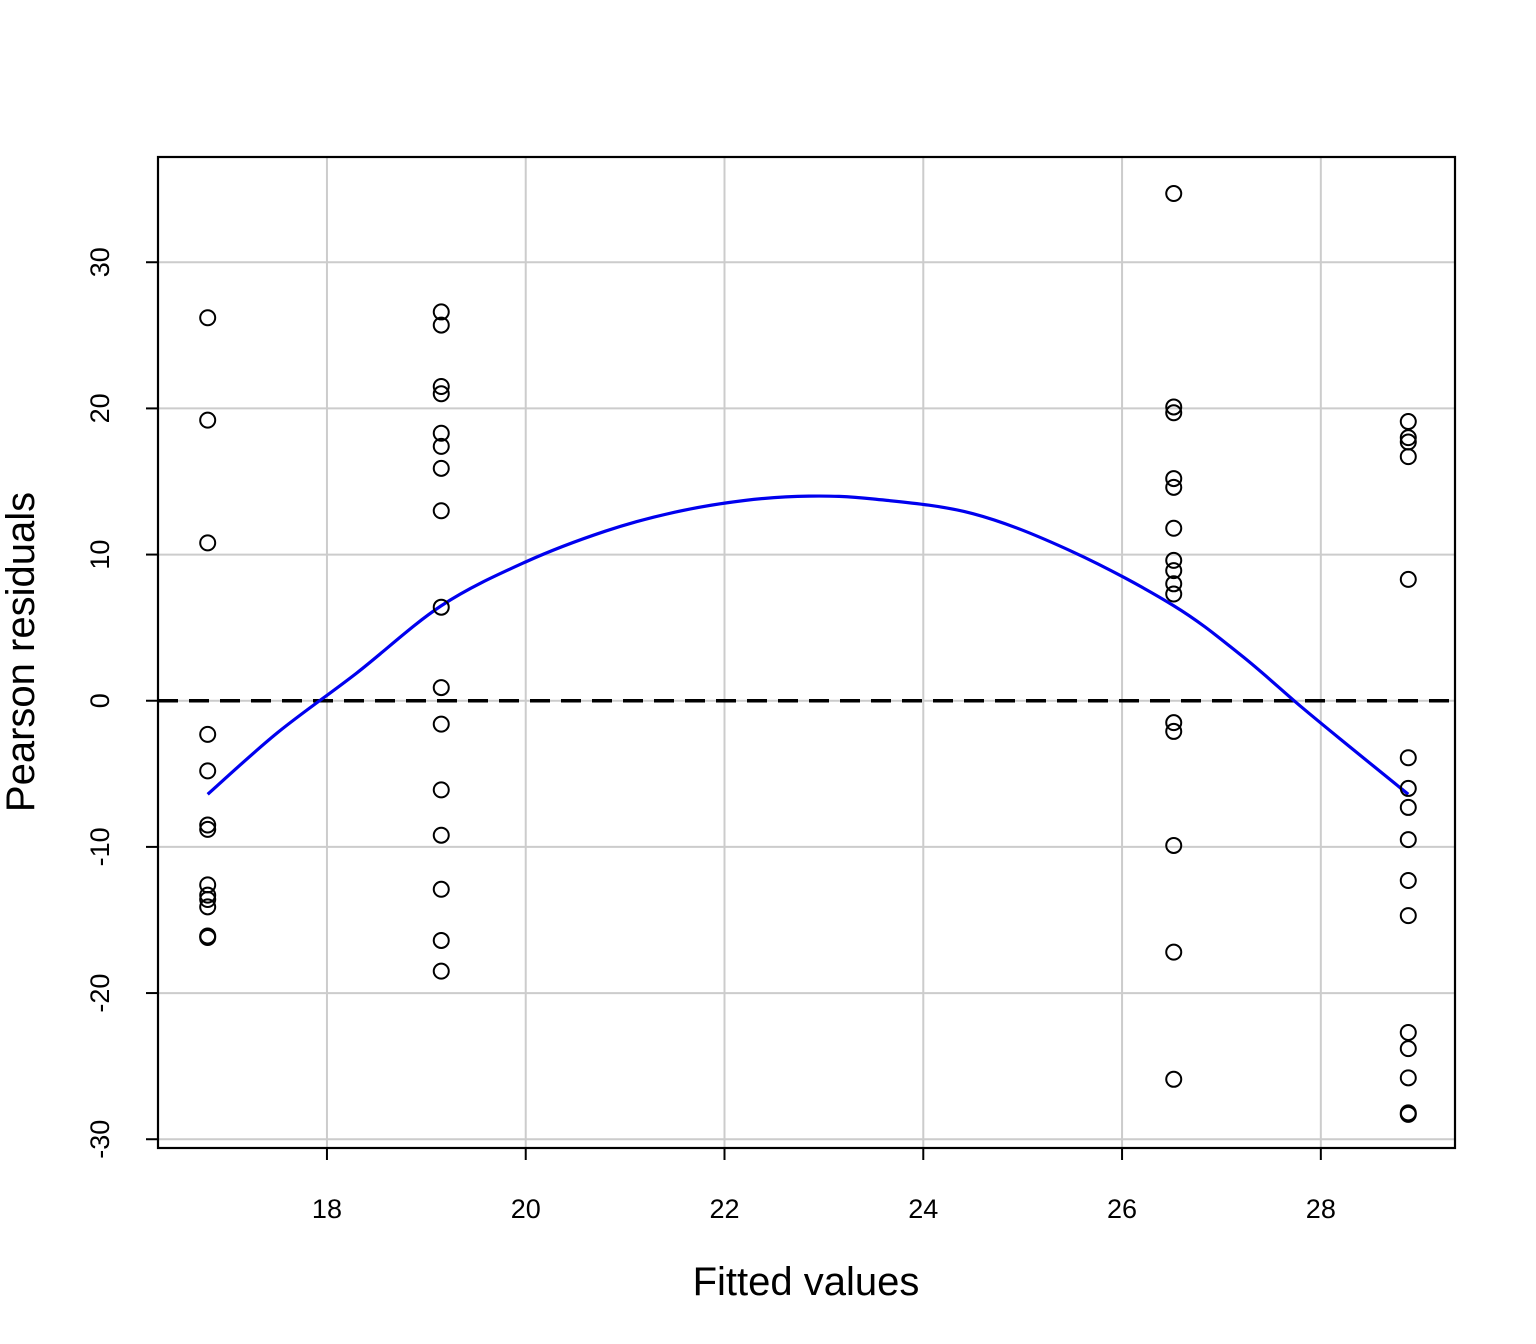 The width and height of the screenshot is (1536, 1344). Describe the element at coordinates (526, 1209) in the screenshot. I see `x-tick-label: 20` at that location.